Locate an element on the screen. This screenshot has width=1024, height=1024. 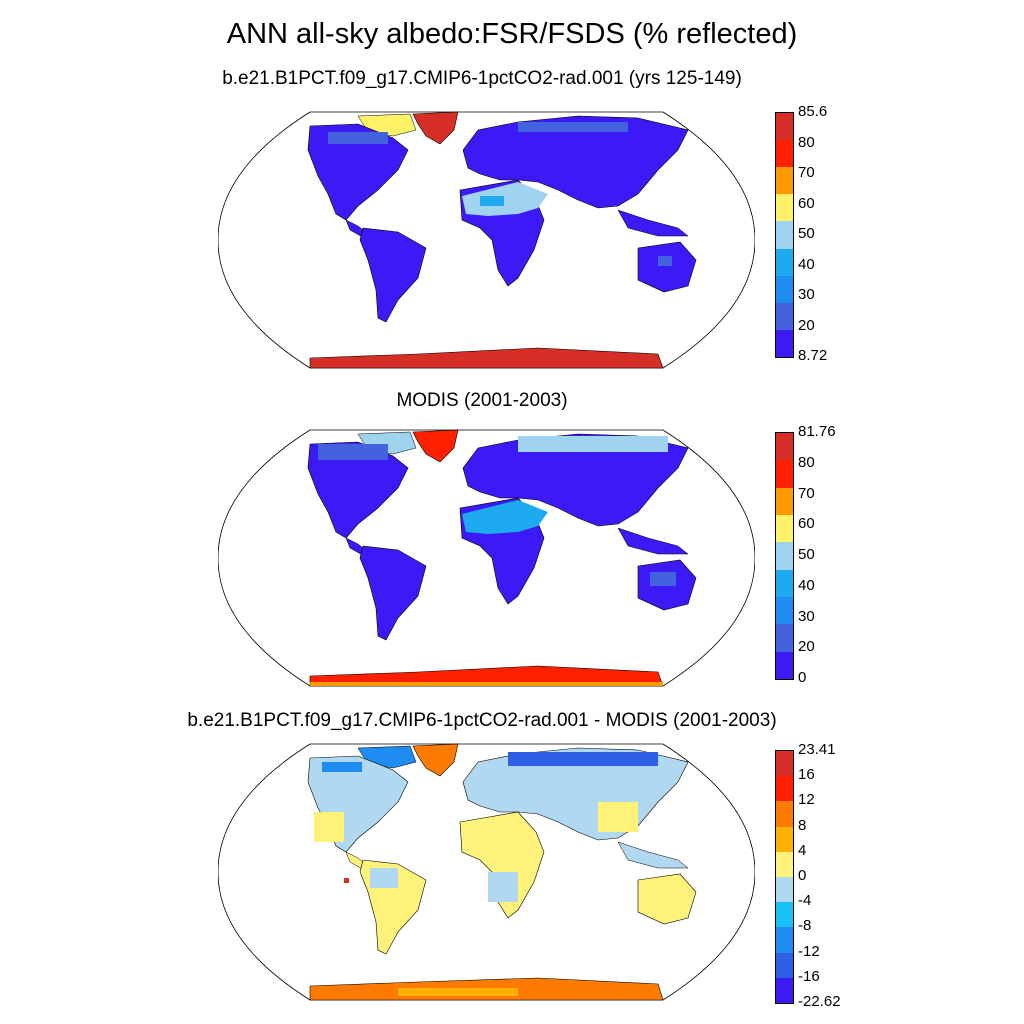
model-albedo-map is located at coordinates (486, 240).